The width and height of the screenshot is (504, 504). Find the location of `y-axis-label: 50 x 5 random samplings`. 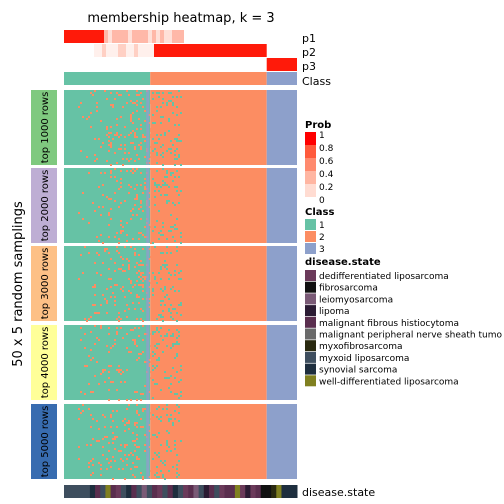

y-axis-label: 50 x 5 random samplings is located at coordinates (18, 284).